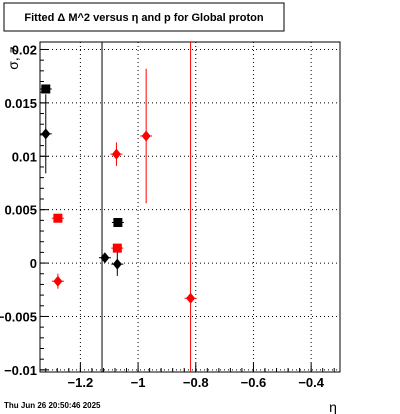  Describe the element at coordinates (33, 263) in the screenshot. I see `y-tick-label: 0` at that location.